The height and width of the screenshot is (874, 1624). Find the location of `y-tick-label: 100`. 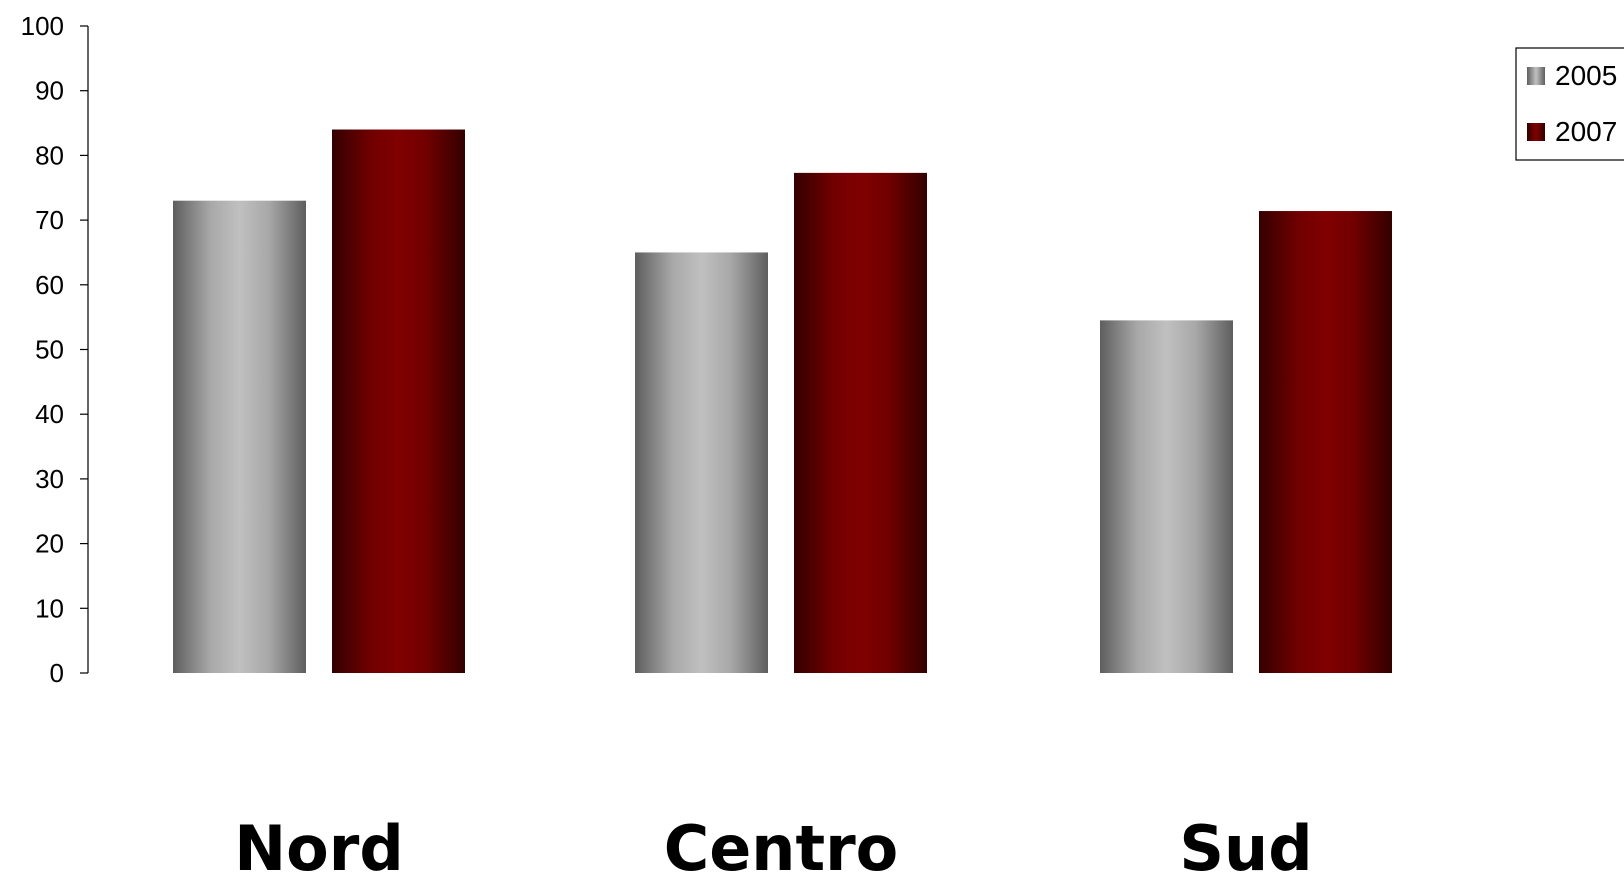

y-tick-label: 100 is located at coordinates (42, 26).